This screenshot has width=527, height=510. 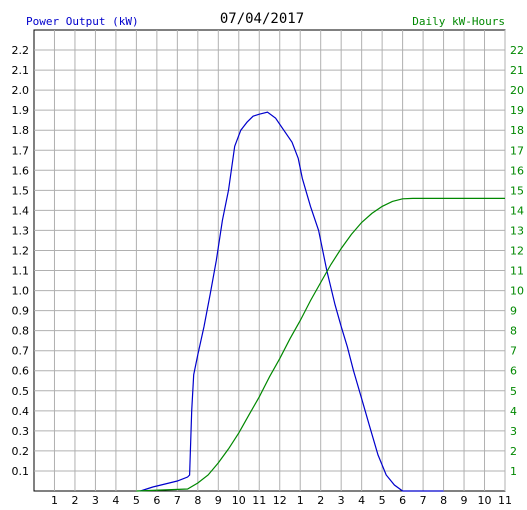 What do you see at coordinates (517, 190) in the screenshot?
I see `y-tick-label-right: 15` at bounding box center [517, 190].